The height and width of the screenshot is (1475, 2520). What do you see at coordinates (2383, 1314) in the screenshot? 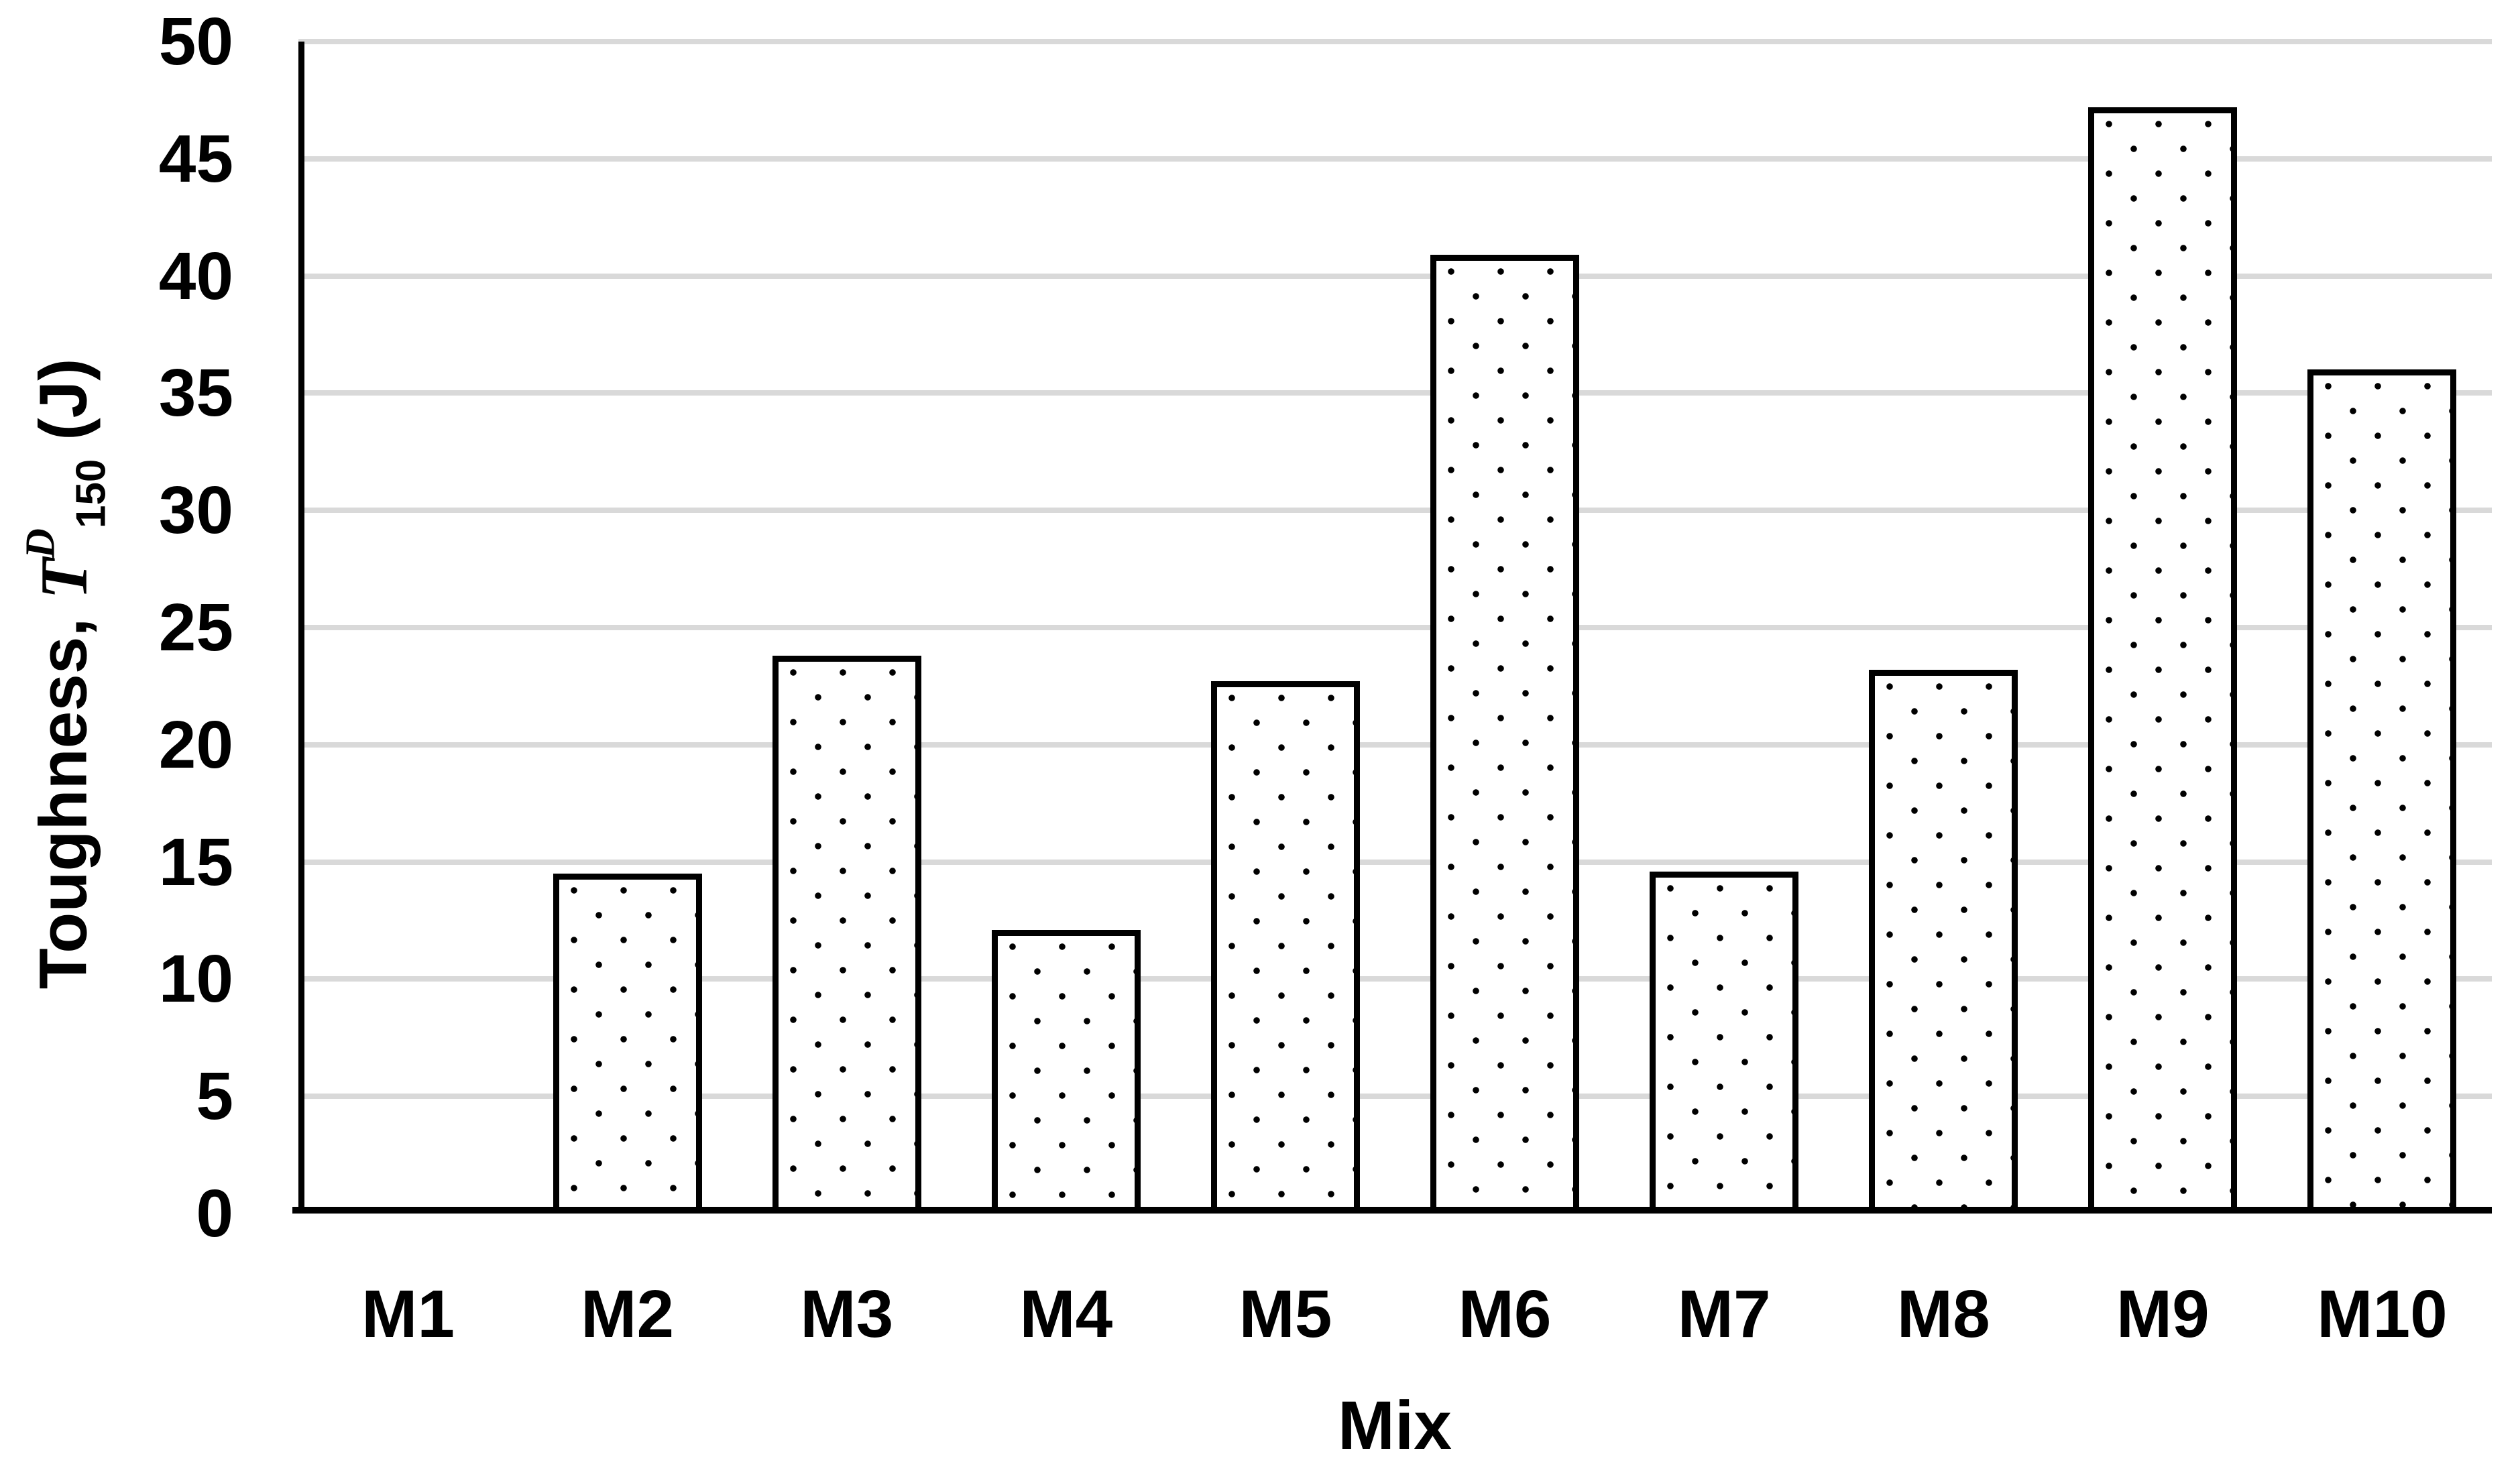
I see `x-tick-label-M10: M10` at bounding box center [2383, 1314].